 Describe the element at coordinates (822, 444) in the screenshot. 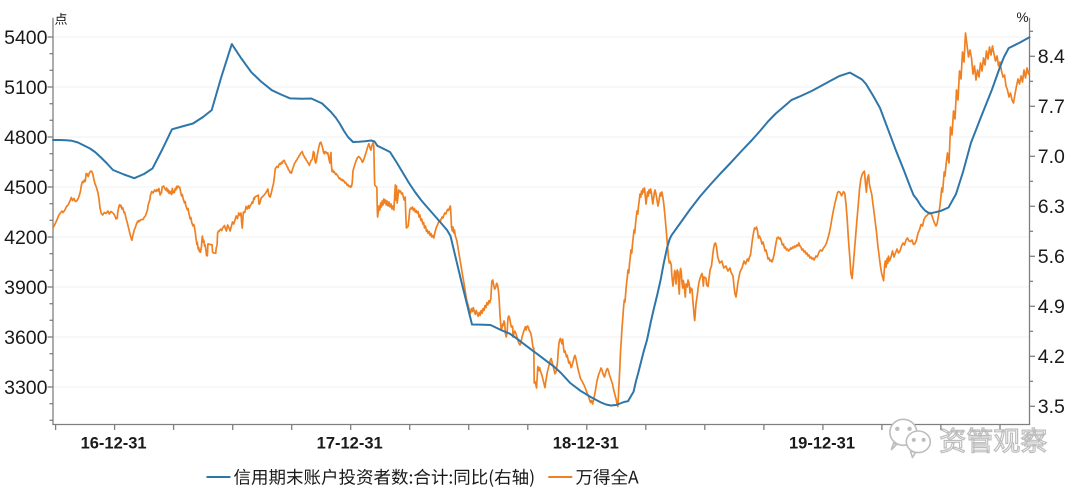

I see `svg-text: 19-12-31` at that location.